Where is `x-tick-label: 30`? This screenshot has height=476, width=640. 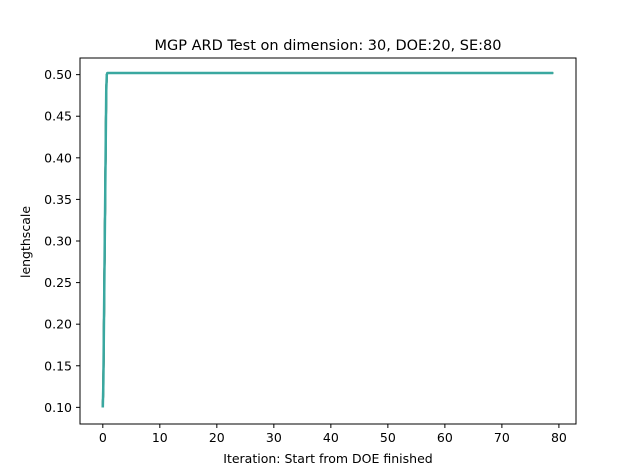
x-tick-label: 30 is located at coordinates (274, 437).